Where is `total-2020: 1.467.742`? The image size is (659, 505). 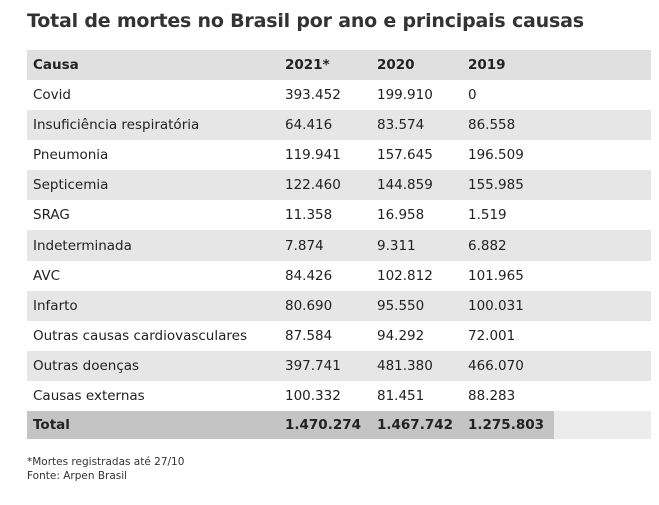 total-2020: 1.467.742 is located at coordinates (416, 425).